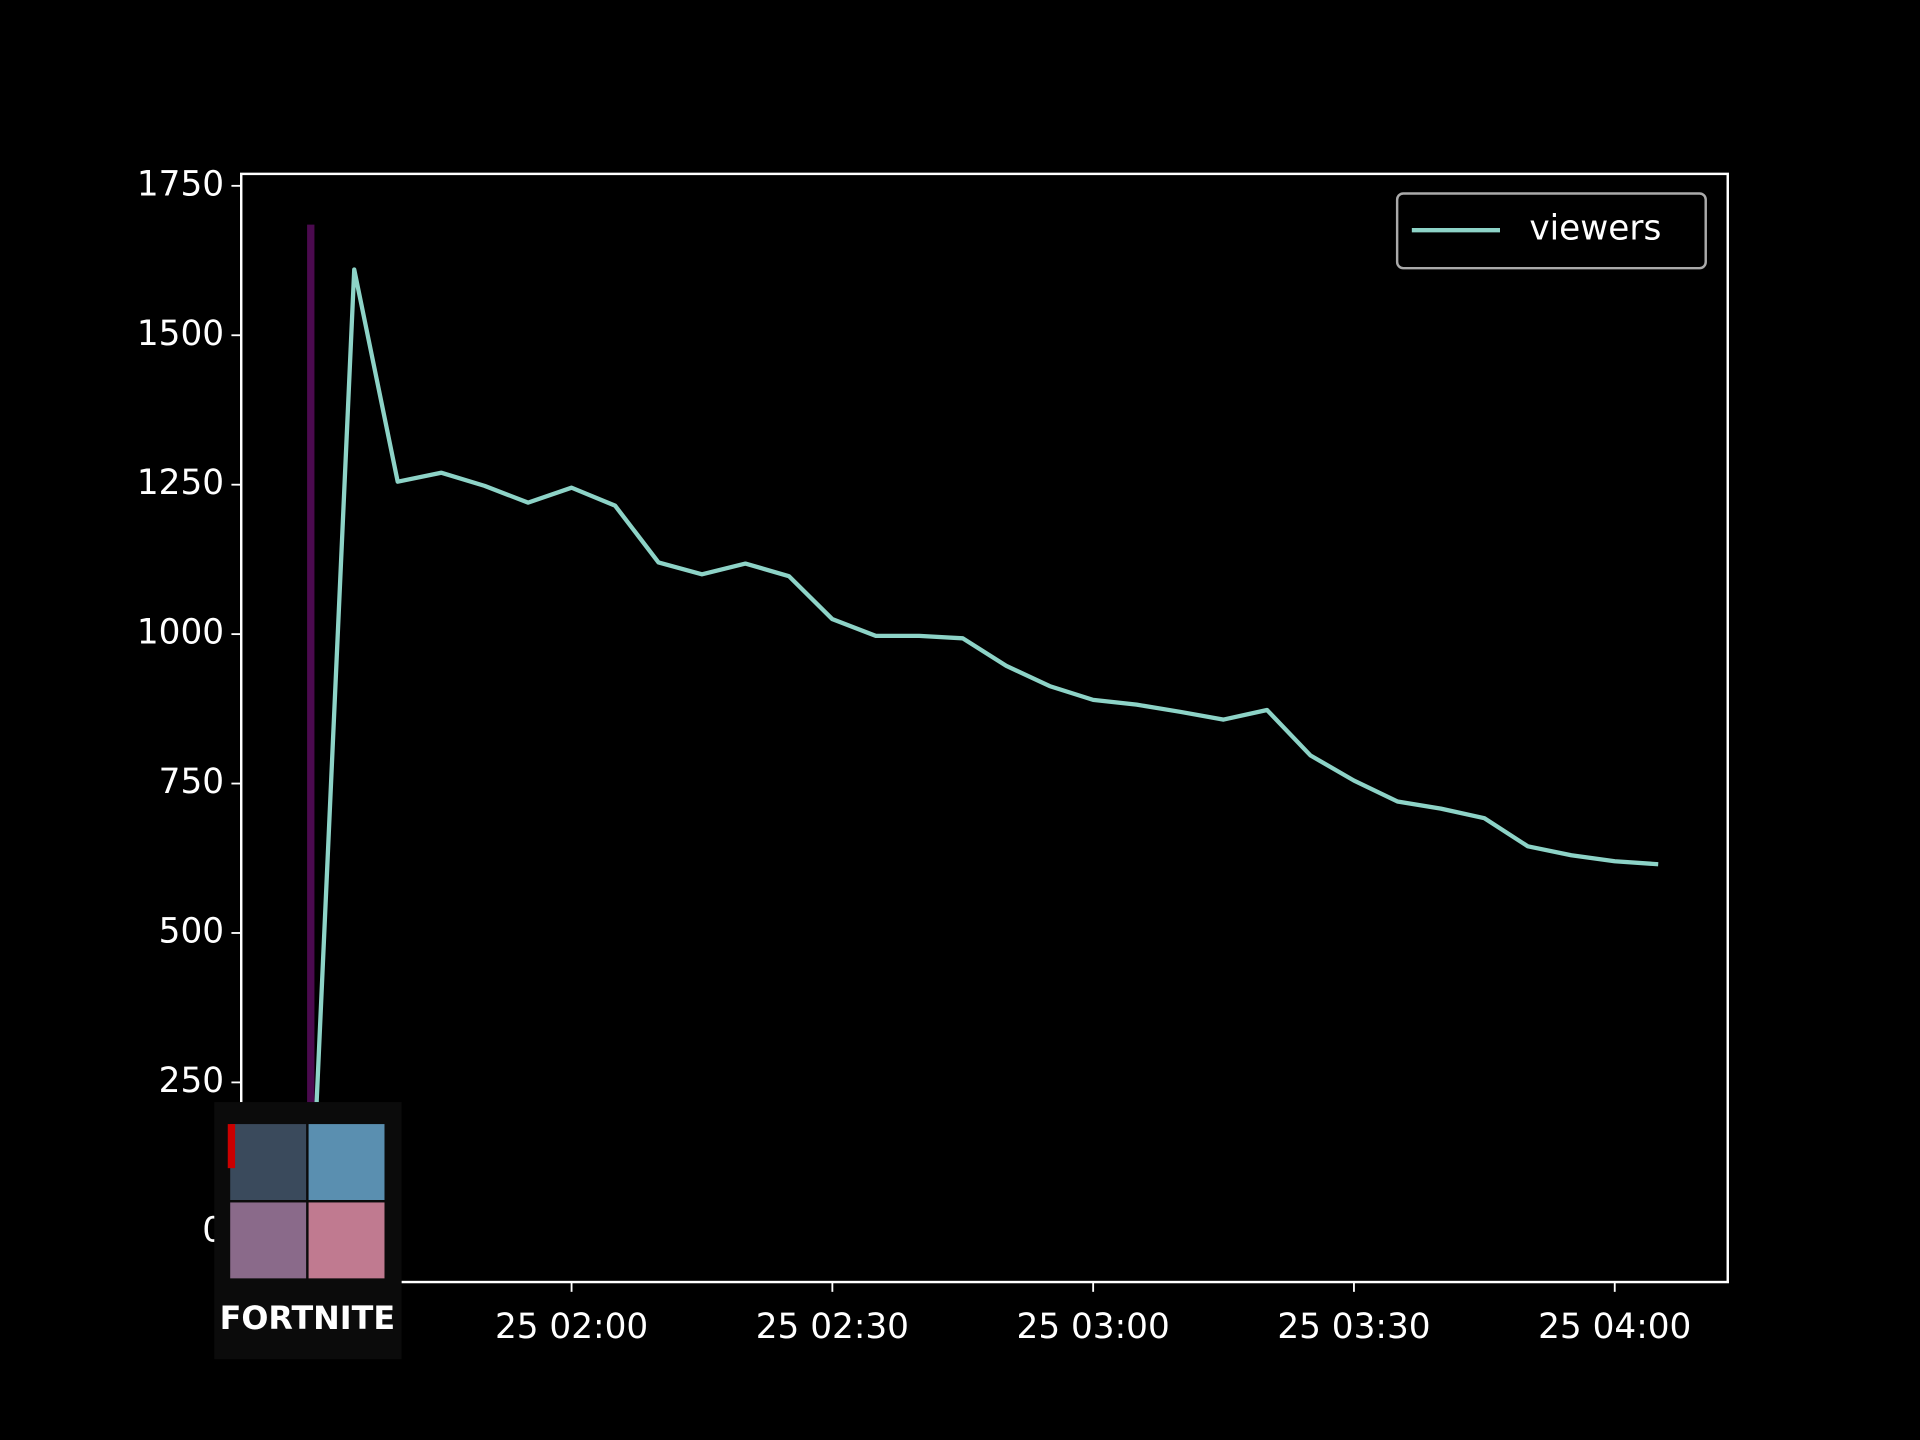 The width and height of the screenshot is (1920, 1440). I want to click on thumbnail-accent, so click(231, 1146).